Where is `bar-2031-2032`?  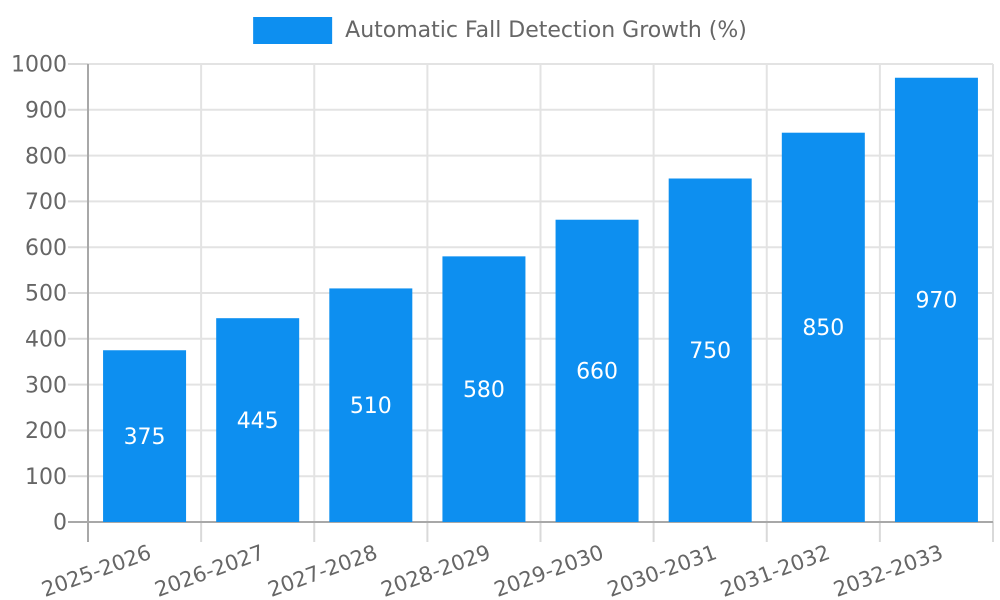 bar-2031-2032 is located at coordinates (823, 327).